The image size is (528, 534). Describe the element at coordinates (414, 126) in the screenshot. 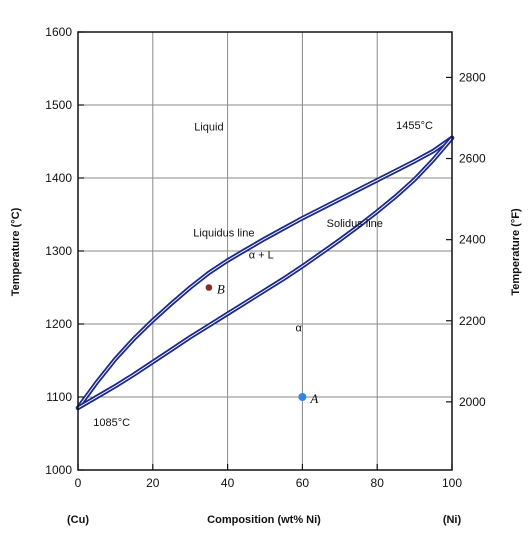

I see `annotation-label: 1455°C` at that location.